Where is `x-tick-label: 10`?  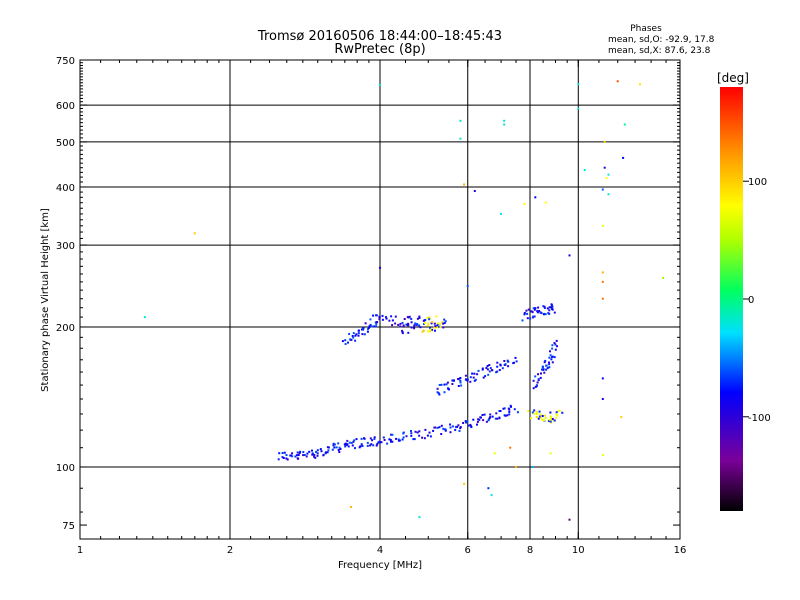 x-tick-label: 10 is located at coordinates (578, 550).